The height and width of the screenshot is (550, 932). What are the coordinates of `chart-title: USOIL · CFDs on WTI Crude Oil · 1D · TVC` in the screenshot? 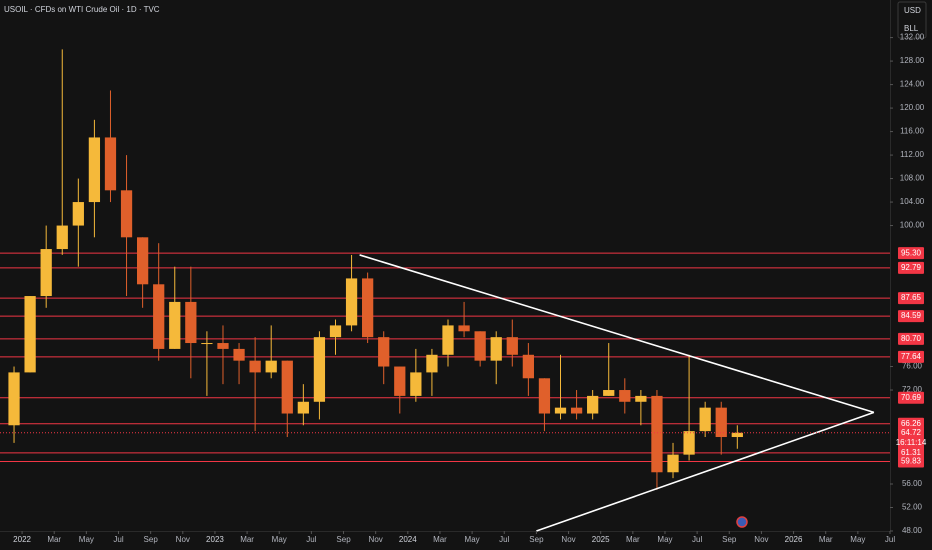 It's located at (82, 9).